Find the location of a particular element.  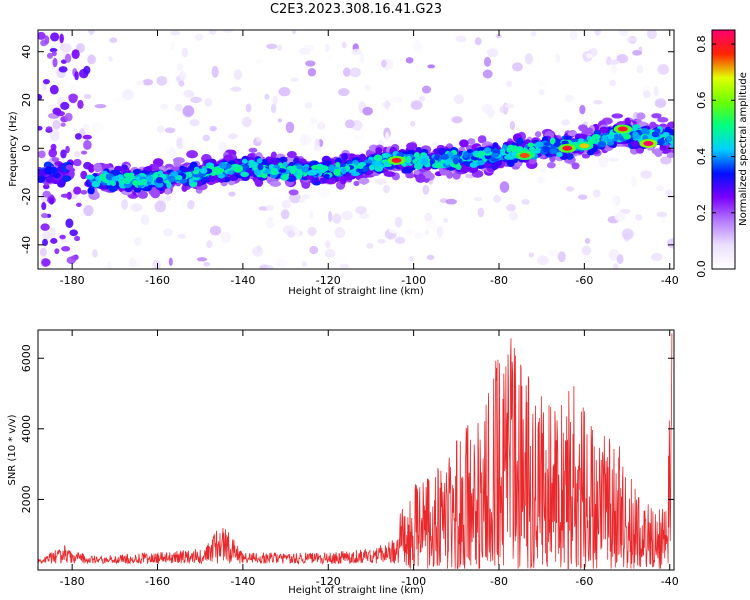

snr-ytick-label: 4000 is located at coordinates (26, 429).